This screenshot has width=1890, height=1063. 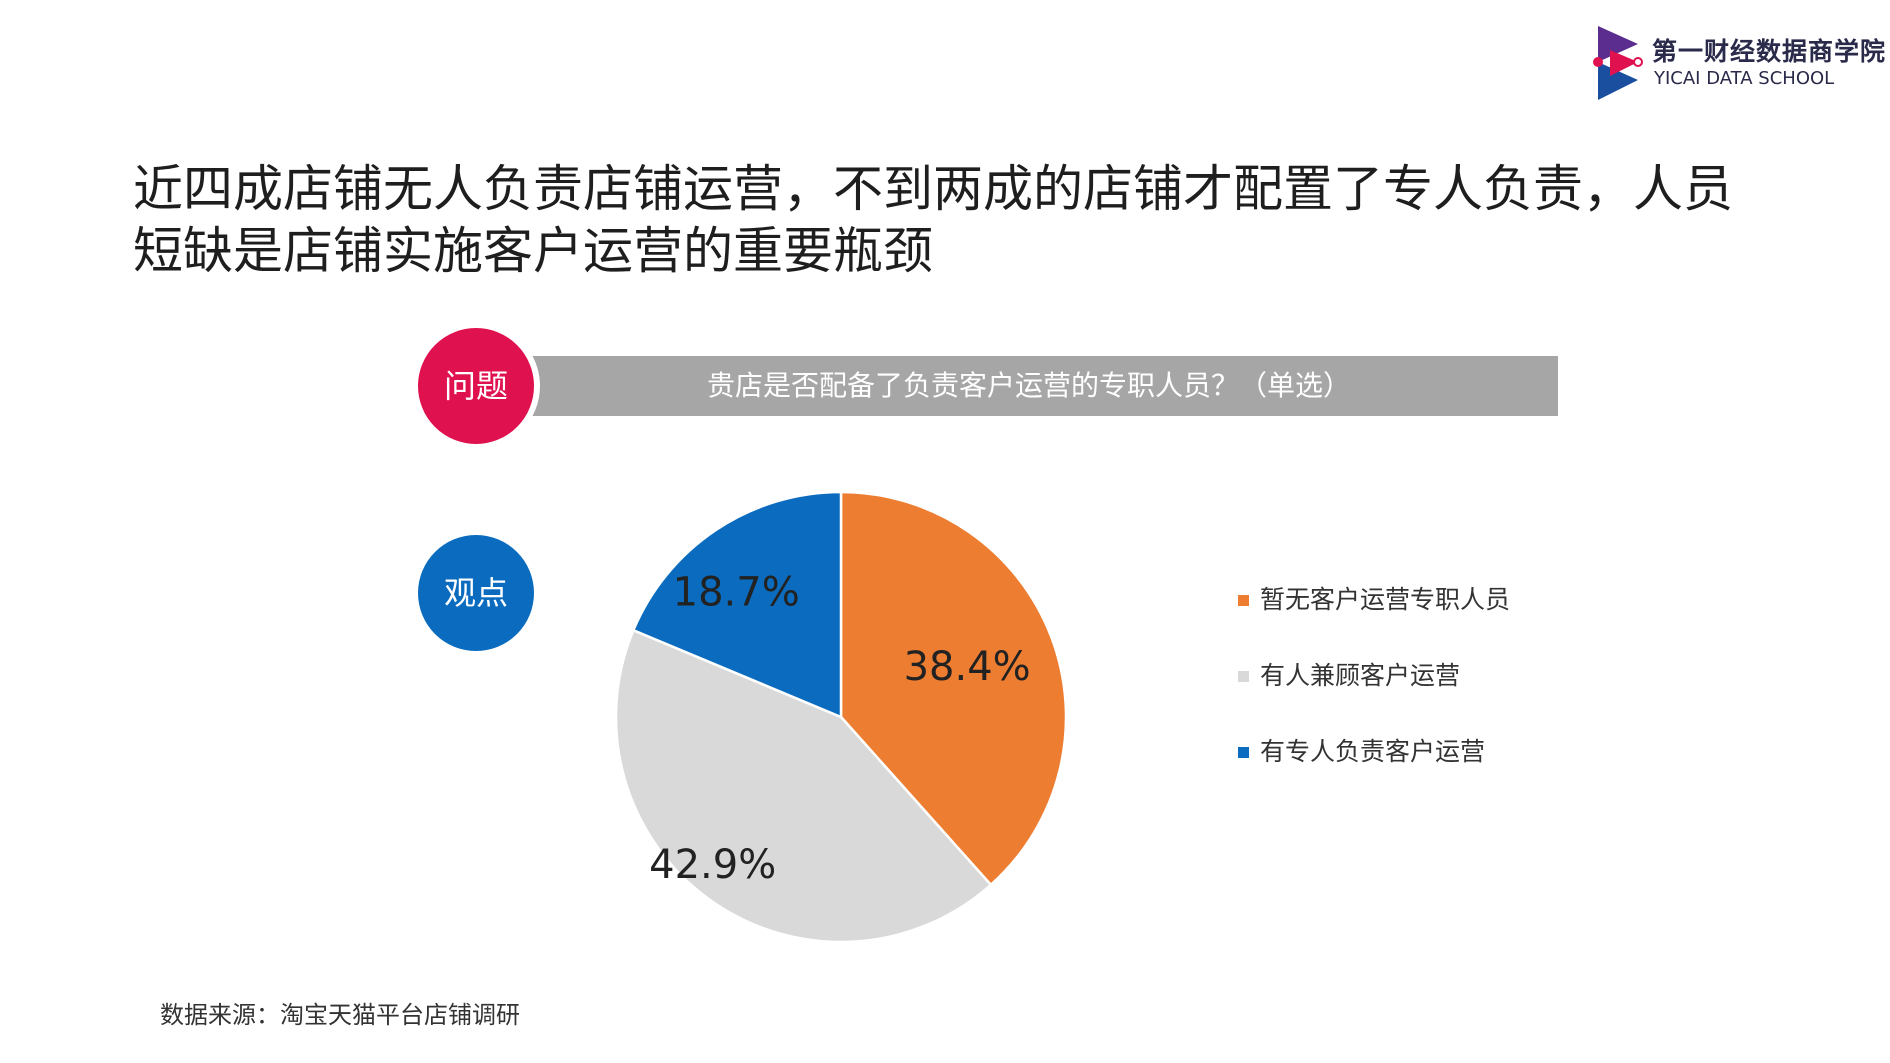 What do you see at coordinates (967, 667) in the screenshot?
I see `pie-label-1: 38.4%` at bounding box center [967, 667].